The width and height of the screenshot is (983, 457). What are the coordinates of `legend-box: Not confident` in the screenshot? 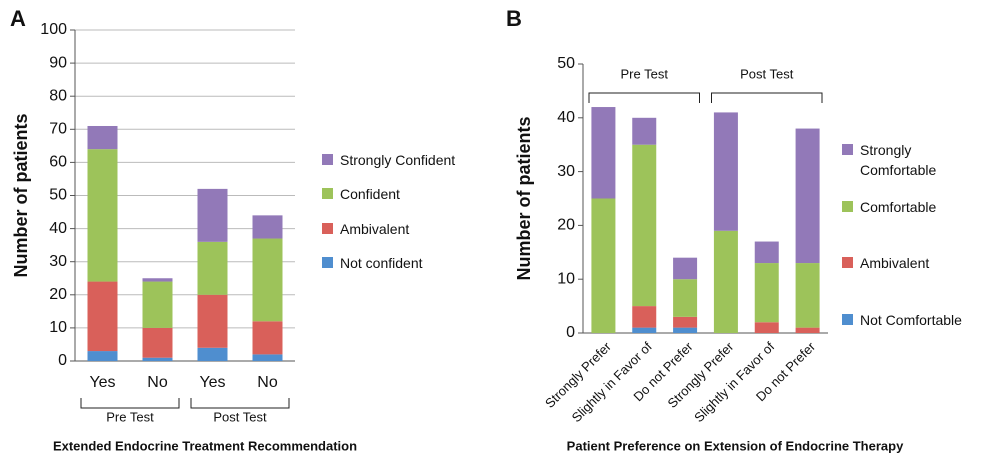 It's located at (381, 263).